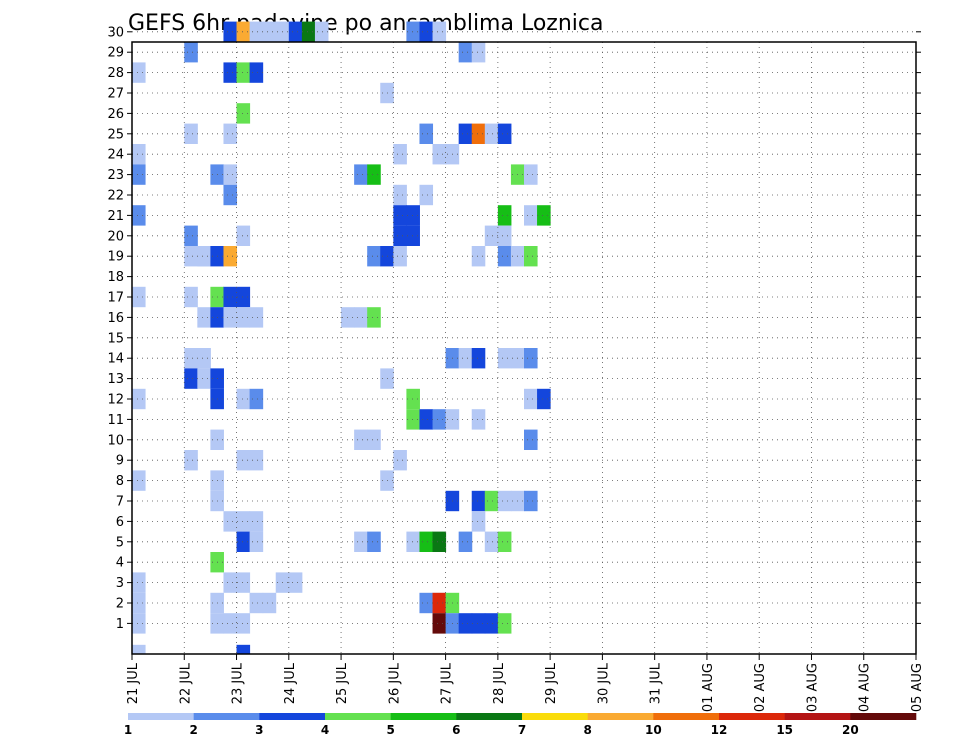  Describe the element at coordinates (115, 359) in the screenshot. I see `y-tick-label: 14` at that location.